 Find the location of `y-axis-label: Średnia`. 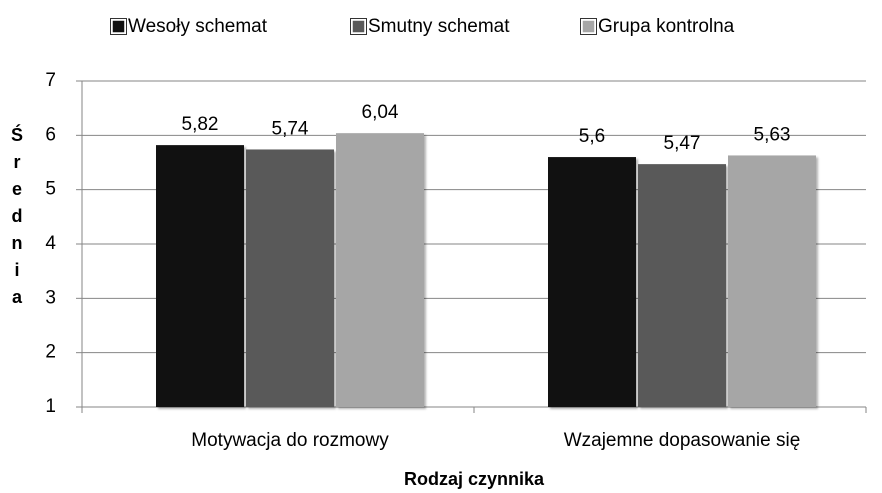

y-axis-label: Średnia is located at coordinates (16, 216).